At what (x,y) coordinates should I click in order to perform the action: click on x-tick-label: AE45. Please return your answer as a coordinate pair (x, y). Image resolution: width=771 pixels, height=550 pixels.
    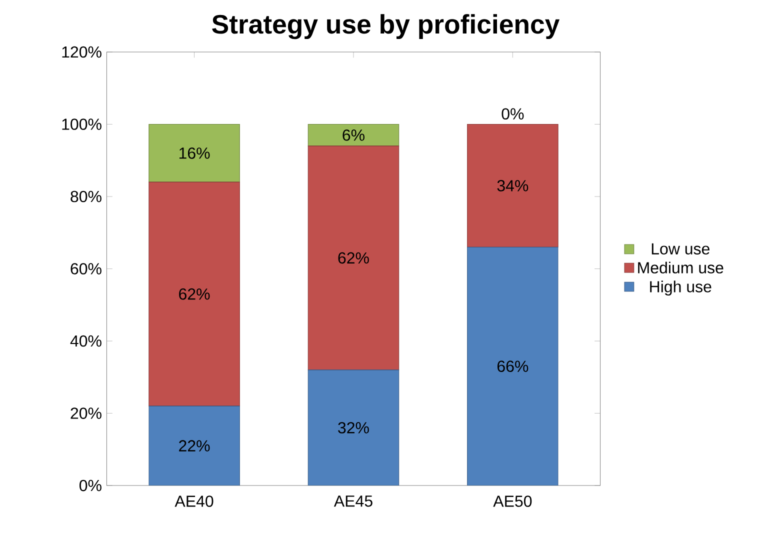
    Looking at the image, I should click on (353, 501).